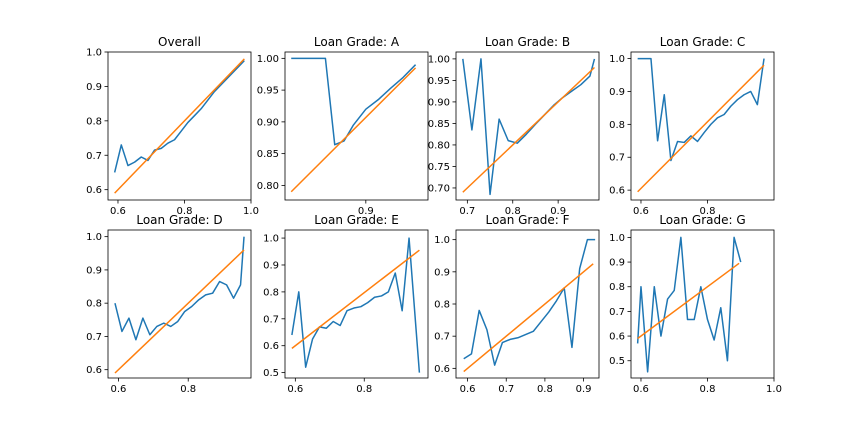 This screenshot has height=432, width=864. What do you see at coordinates (356, 220) in the screenshot?
I see `subplot-title: Loan Grade: E` at bounding box center [356, 220].